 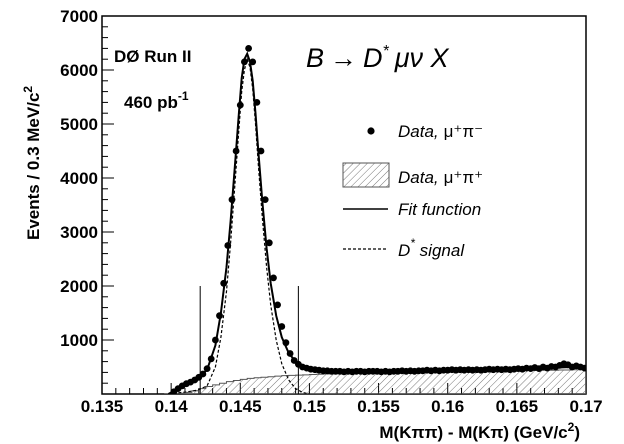 What do you see at coordinates (440, 131) in the screenshot?
I see `legend-label-data-opposite-sign: Data, μ⁺π⁻` at bounding box center [440, 131].